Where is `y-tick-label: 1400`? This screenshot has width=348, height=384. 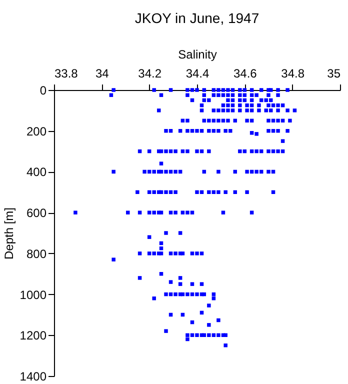 y-tick-label: 1400 is located at coordinates (33, 377).